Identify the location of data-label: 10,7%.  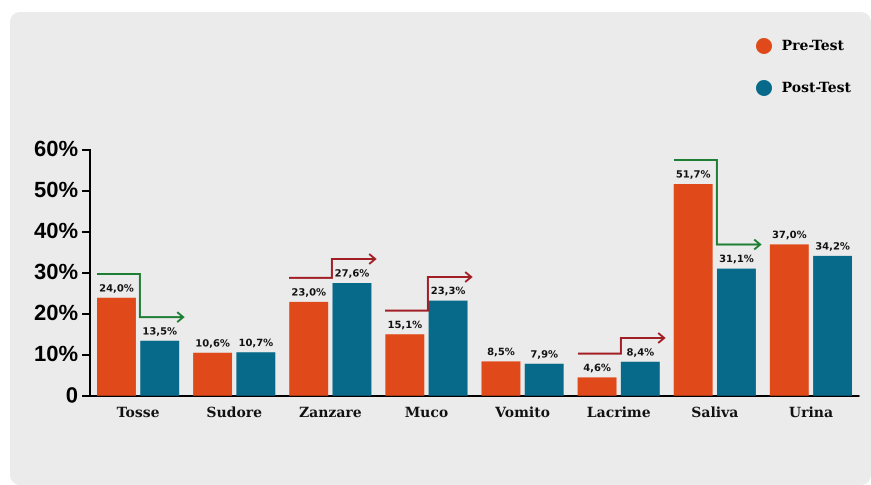
(256, 343).